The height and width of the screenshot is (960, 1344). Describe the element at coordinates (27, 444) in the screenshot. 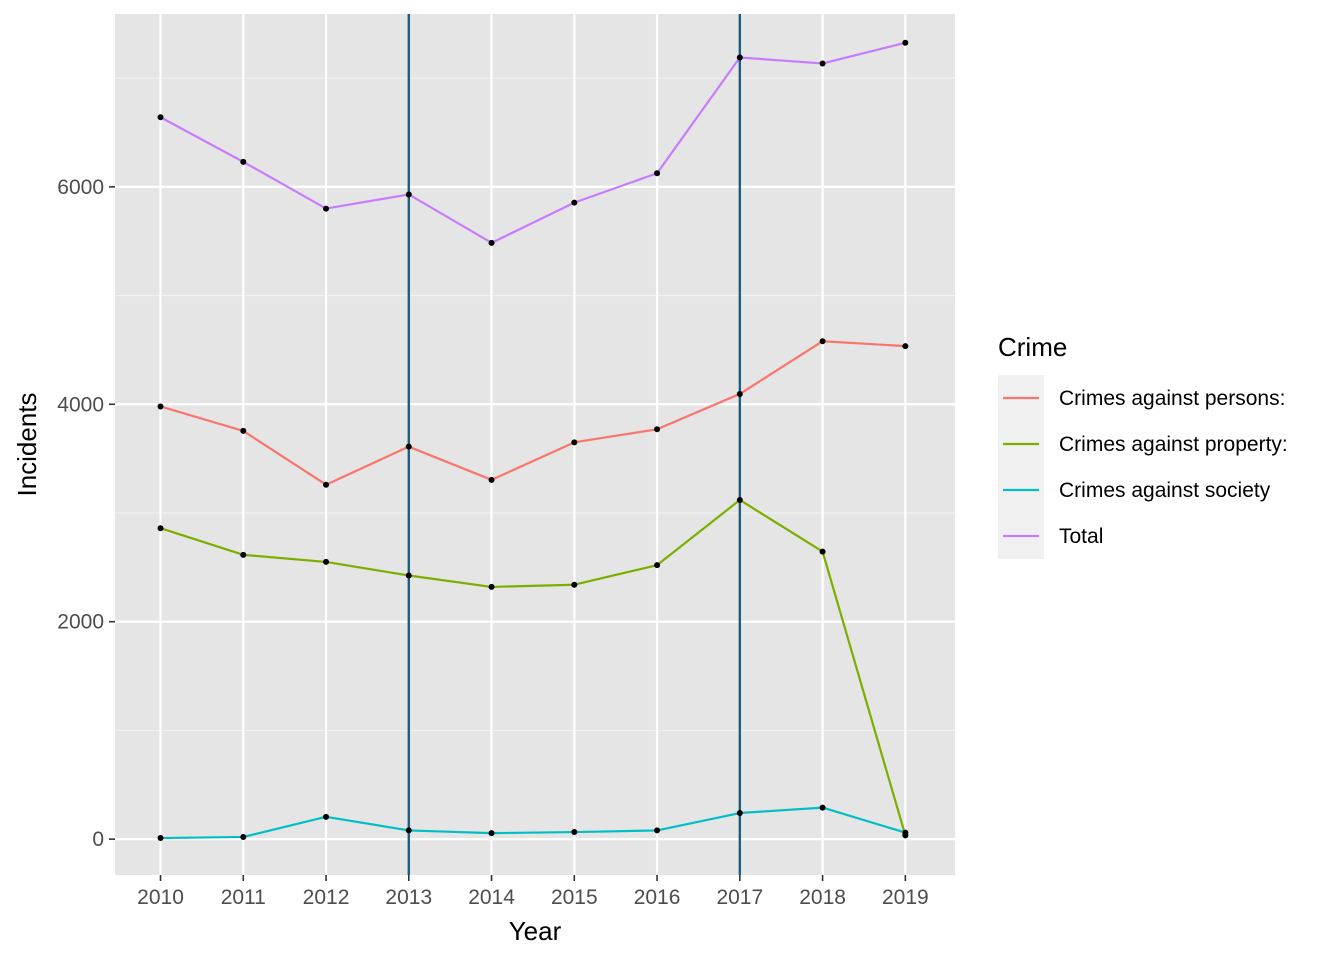

I see `y-axis-title: Incidents` at that location.